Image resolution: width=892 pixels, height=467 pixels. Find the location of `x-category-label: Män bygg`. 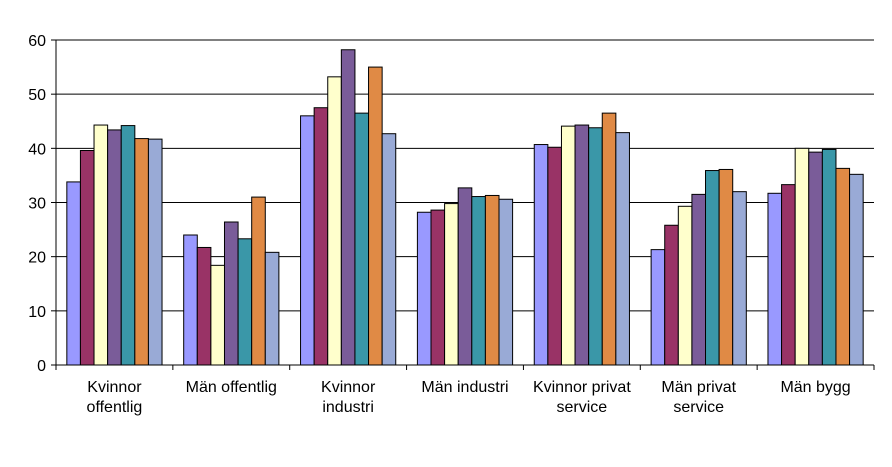

x-category-label: Män bygg is located at coordinates (815, 387).